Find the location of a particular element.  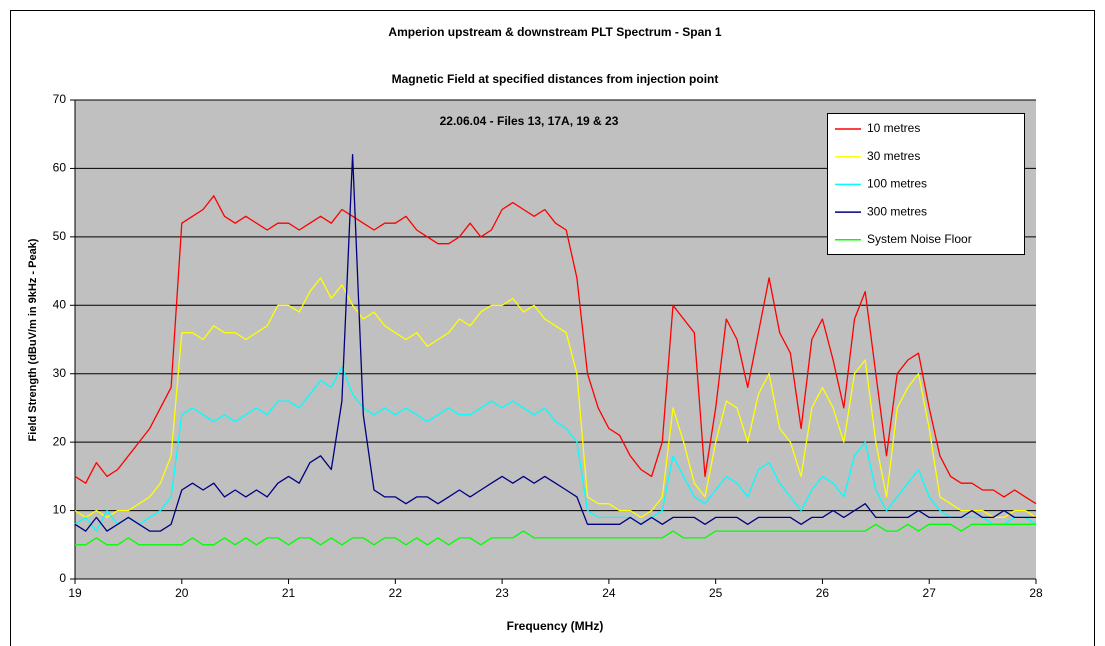

y-tick-label: 60 is located at coordinates (60, 168).